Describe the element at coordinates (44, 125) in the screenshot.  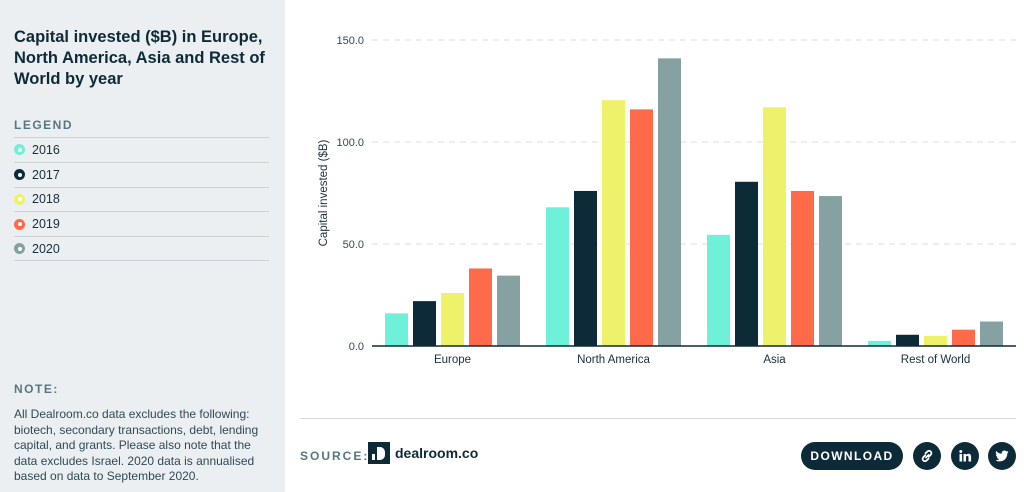
I see `legend-heading: LEGEND` at that location.